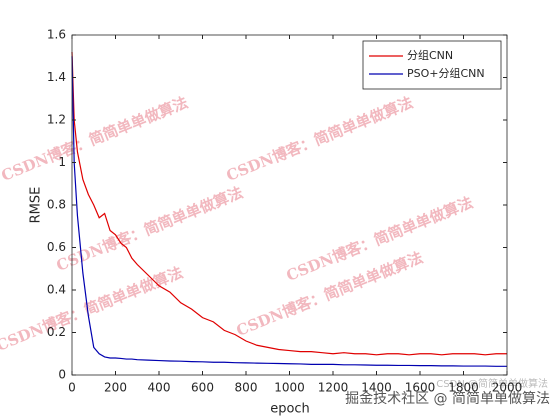  I want to click on y-tick-label: 0.2, so click(56, 332).